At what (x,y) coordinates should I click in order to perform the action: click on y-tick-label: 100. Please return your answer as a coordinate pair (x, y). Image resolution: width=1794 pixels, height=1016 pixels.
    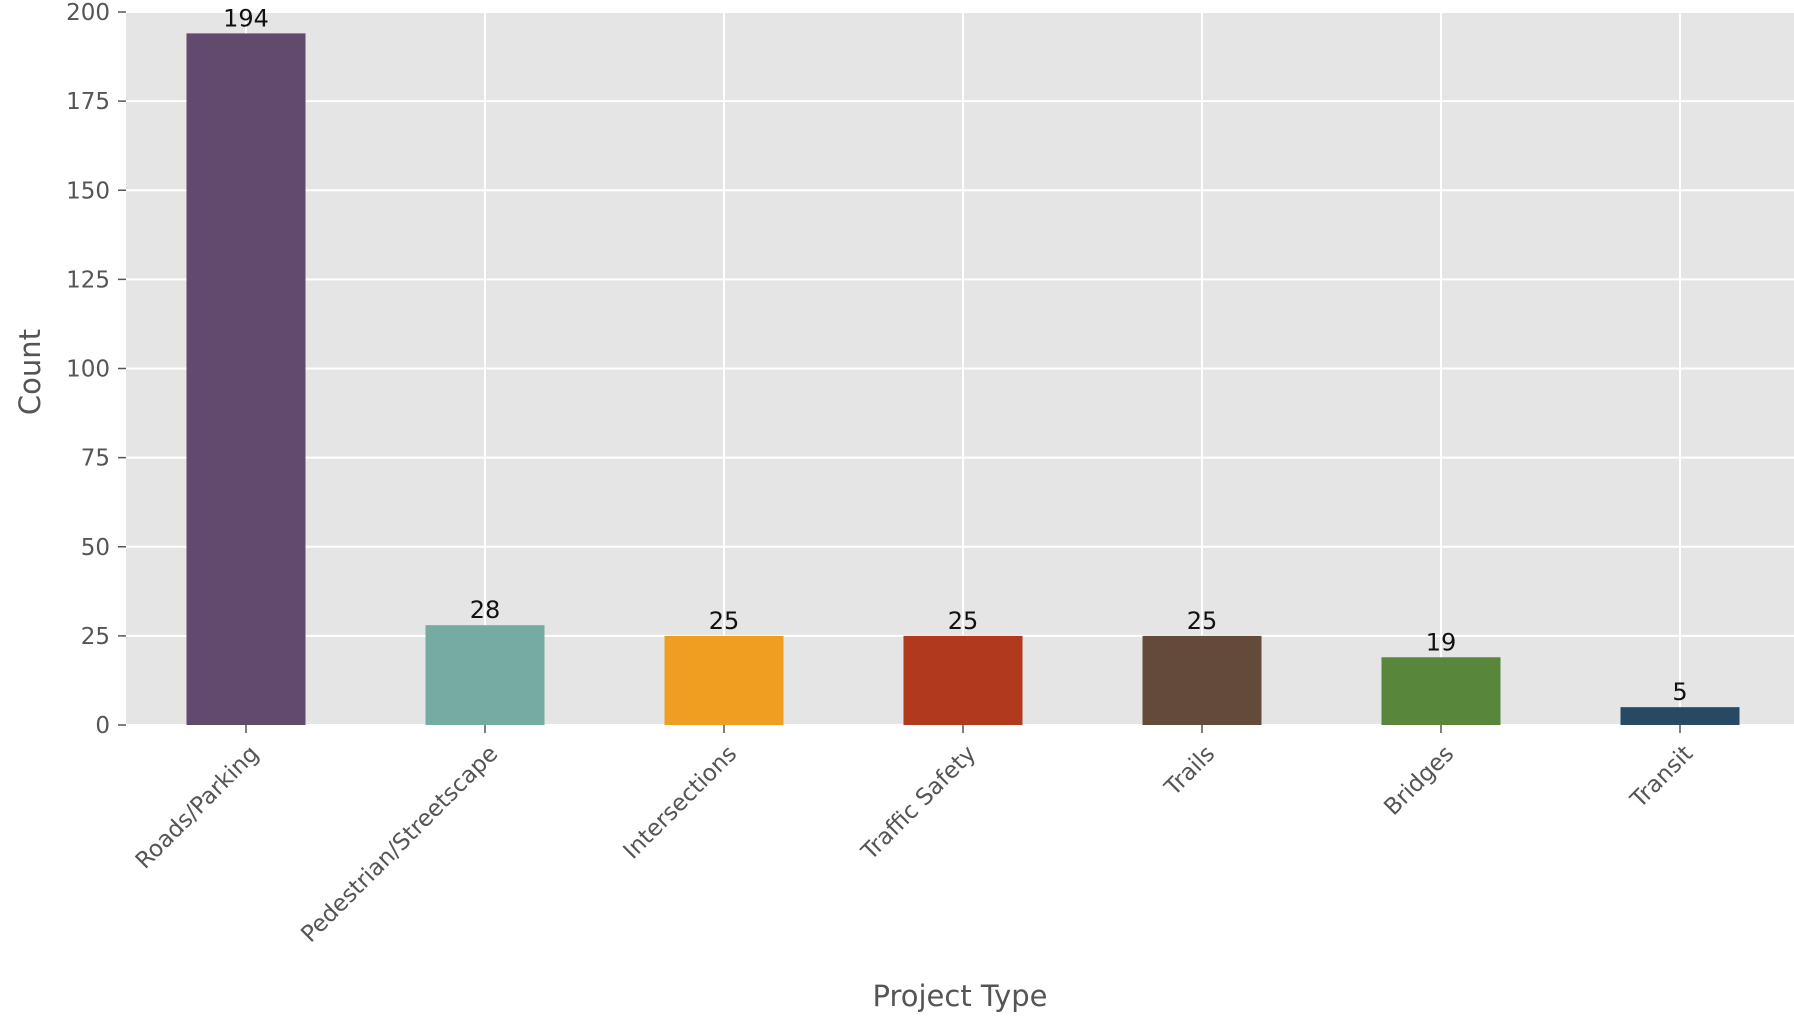
    Looking at the image, I should click on (88, 370).